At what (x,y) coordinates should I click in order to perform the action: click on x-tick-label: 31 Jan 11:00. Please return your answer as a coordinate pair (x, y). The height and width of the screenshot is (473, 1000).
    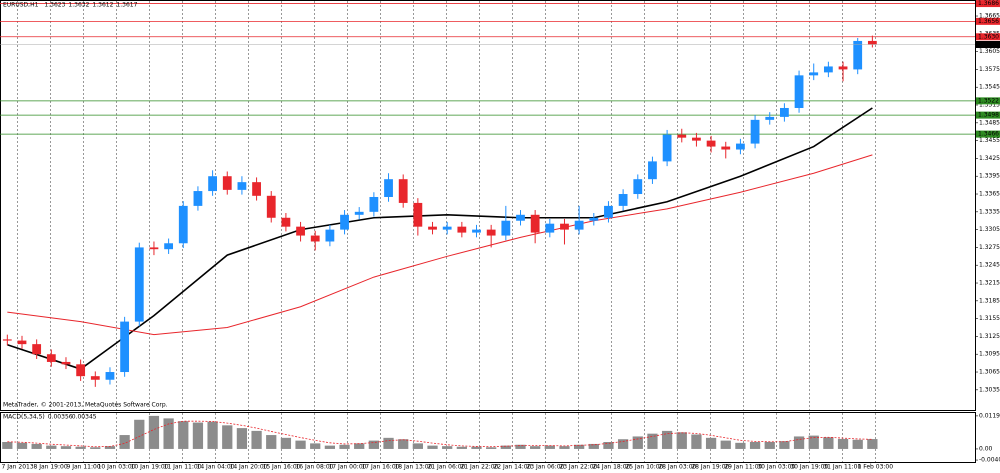
    Looking at the image, I should click on (842, 467).